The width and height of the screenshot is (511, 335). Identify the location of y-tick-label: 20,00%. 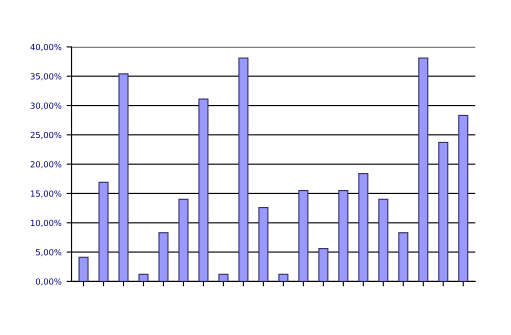
(46, 164).